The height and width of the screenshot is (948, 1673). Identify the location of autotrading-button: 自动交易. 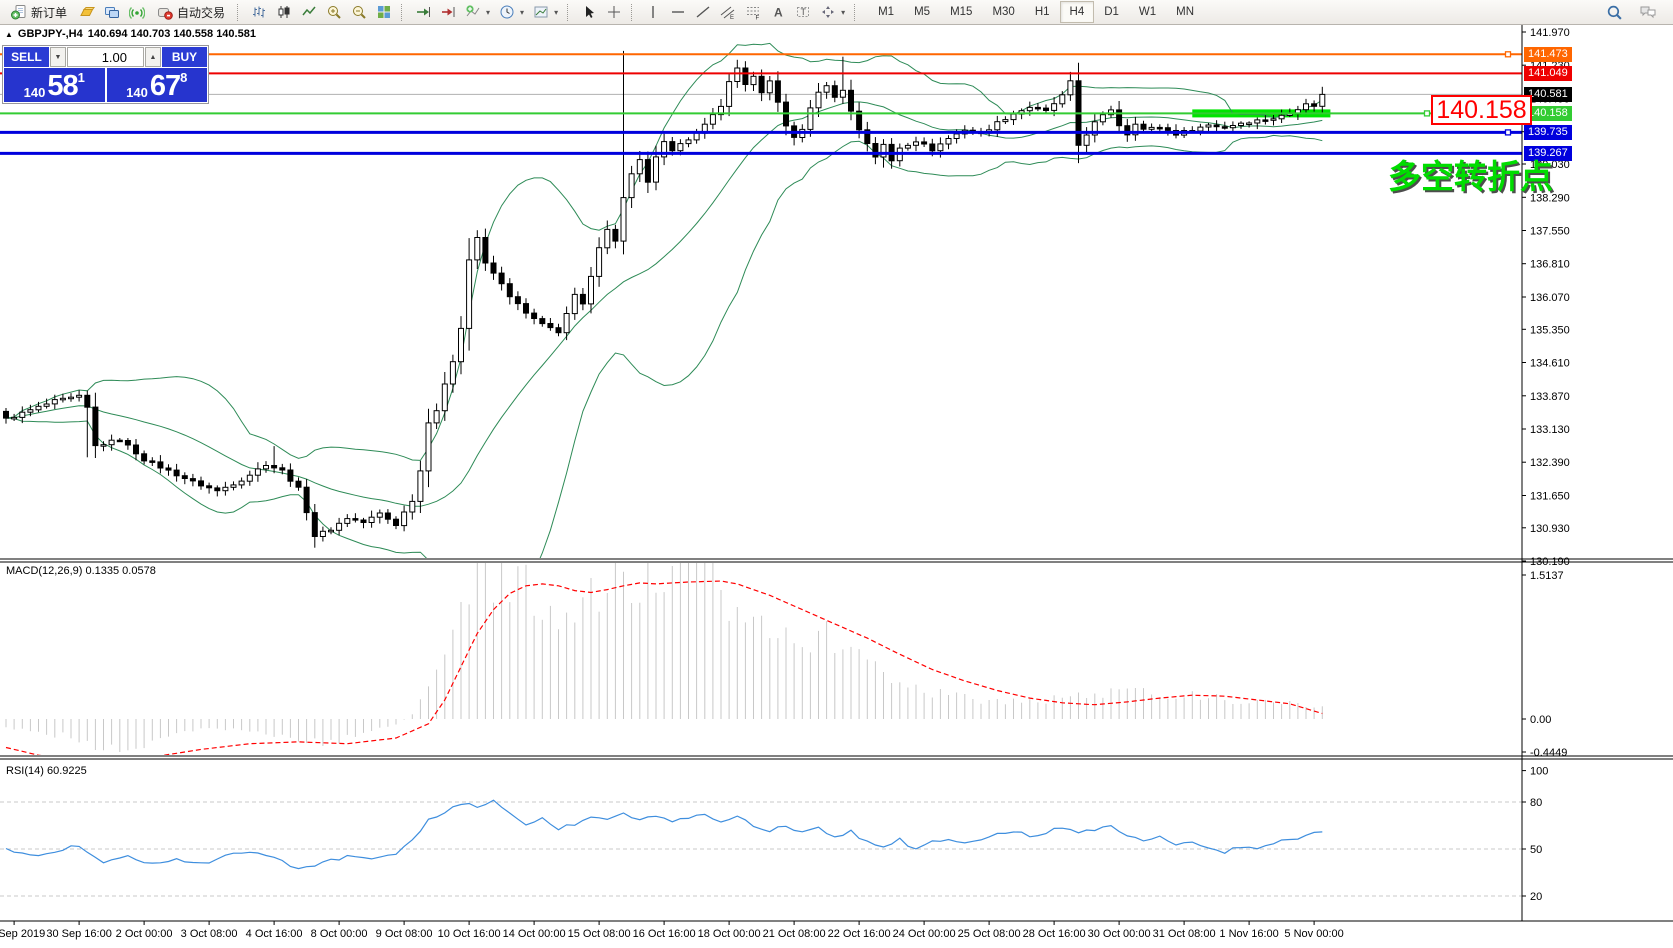
(191, 12).